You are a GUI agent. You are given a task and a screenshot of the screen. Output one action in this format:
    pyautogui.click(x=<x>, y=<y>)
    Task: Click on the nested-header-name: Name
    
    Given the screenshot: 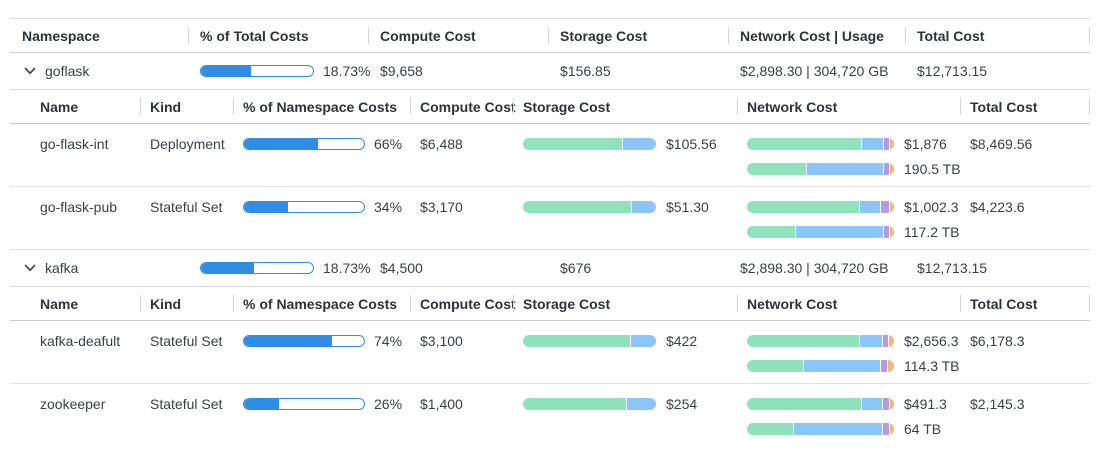 What is the action you would take?
    pyautogui.click(x=75, y=303)
    